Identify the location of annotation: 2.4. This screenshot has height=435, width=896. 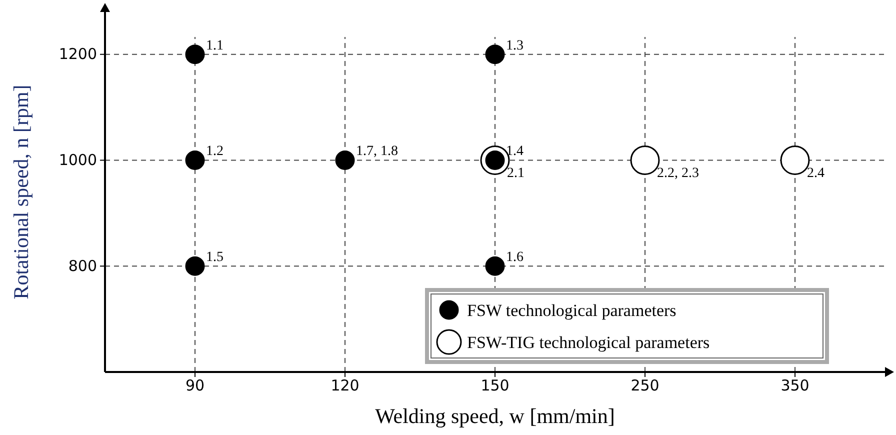
(815, 174).